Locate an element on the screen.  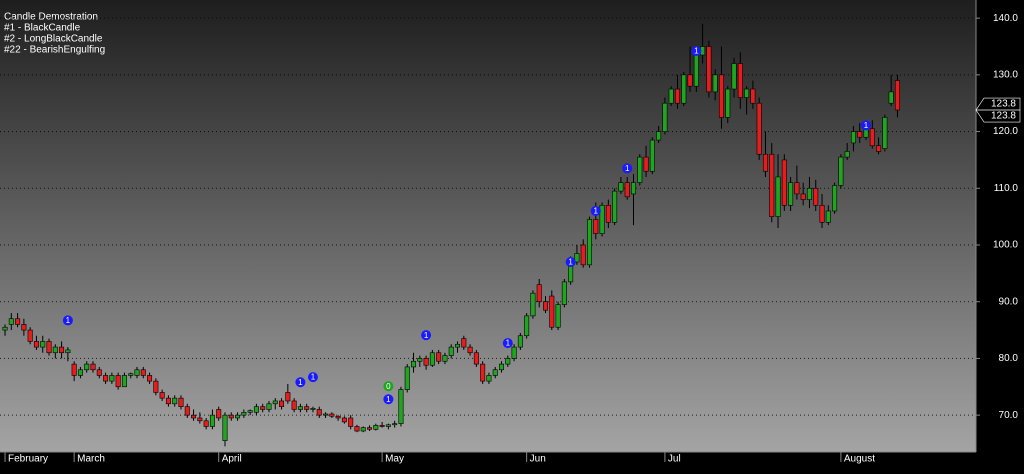
x-tick-label: Jul is located at coordinates (674, 459).